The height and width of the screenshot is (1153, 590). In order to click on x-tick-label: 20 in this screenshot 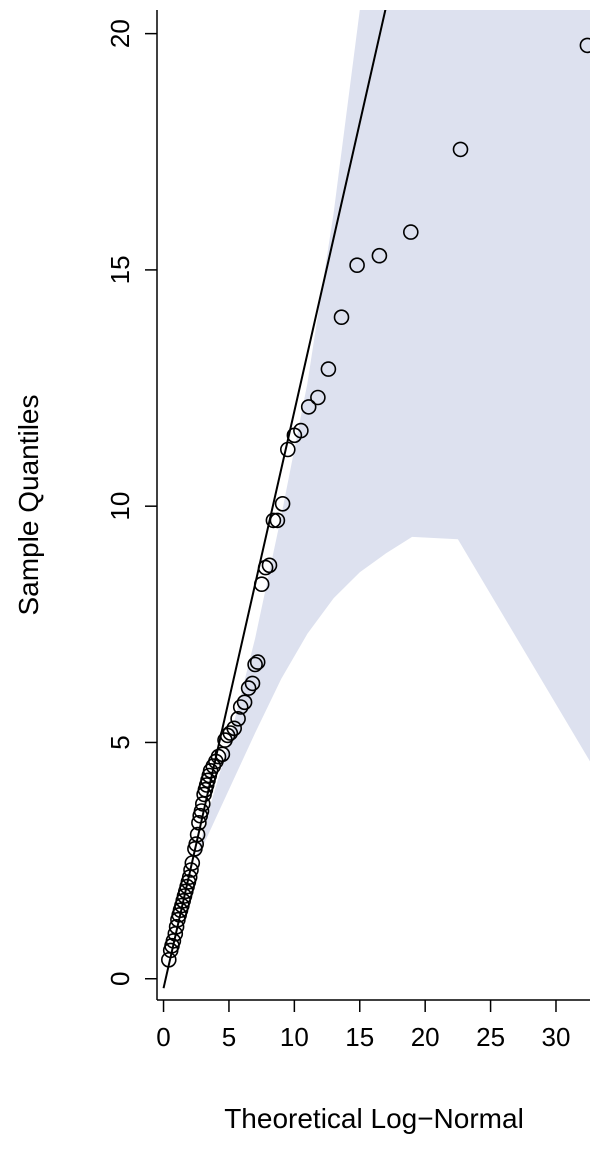, I will do `click(425, 1037)`.